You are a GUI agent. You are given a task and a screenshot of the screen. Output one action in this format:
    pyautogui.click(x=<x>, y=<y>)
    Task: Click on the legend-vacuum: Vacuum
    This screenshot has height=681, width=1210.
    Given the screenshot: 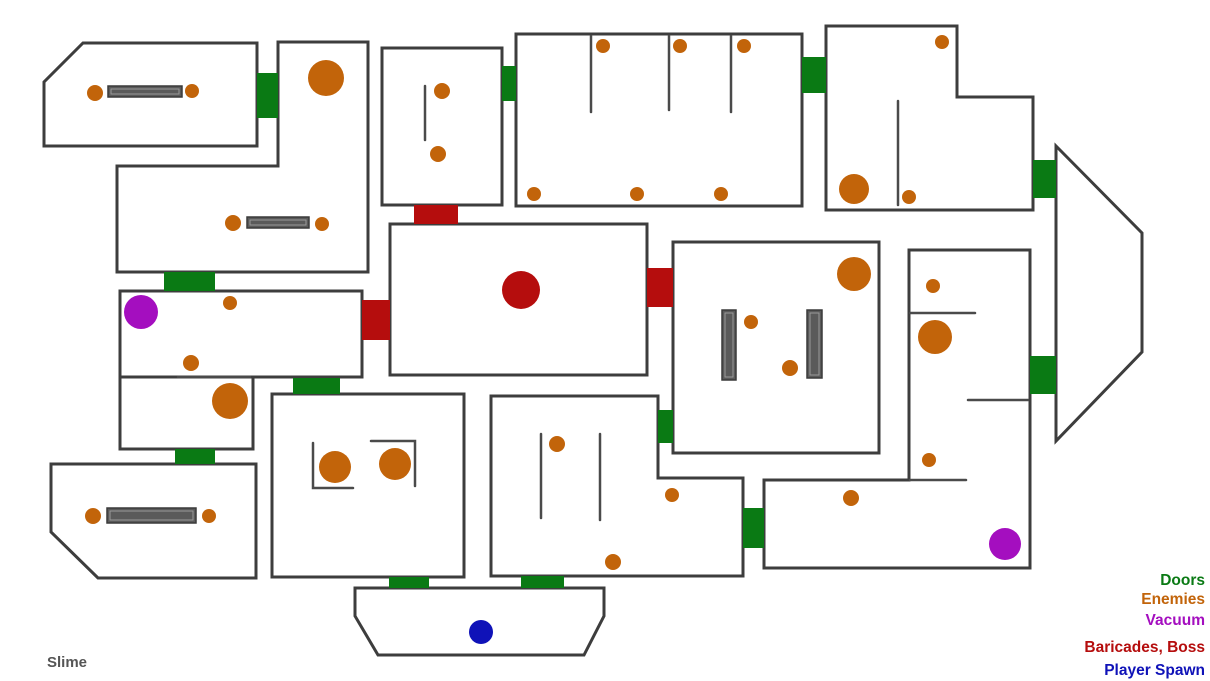 What is the action you would take?
    pyautogui.click(x=1175, y=620)
    